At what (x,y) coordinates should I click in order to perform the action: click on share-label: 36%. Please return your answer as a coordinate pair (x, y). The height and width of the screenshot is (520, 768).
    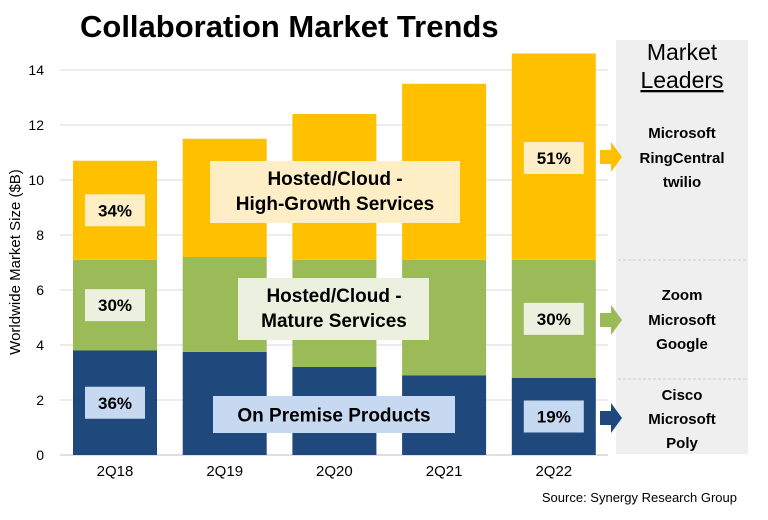
    Looking at the image, I should click on (115, 403).